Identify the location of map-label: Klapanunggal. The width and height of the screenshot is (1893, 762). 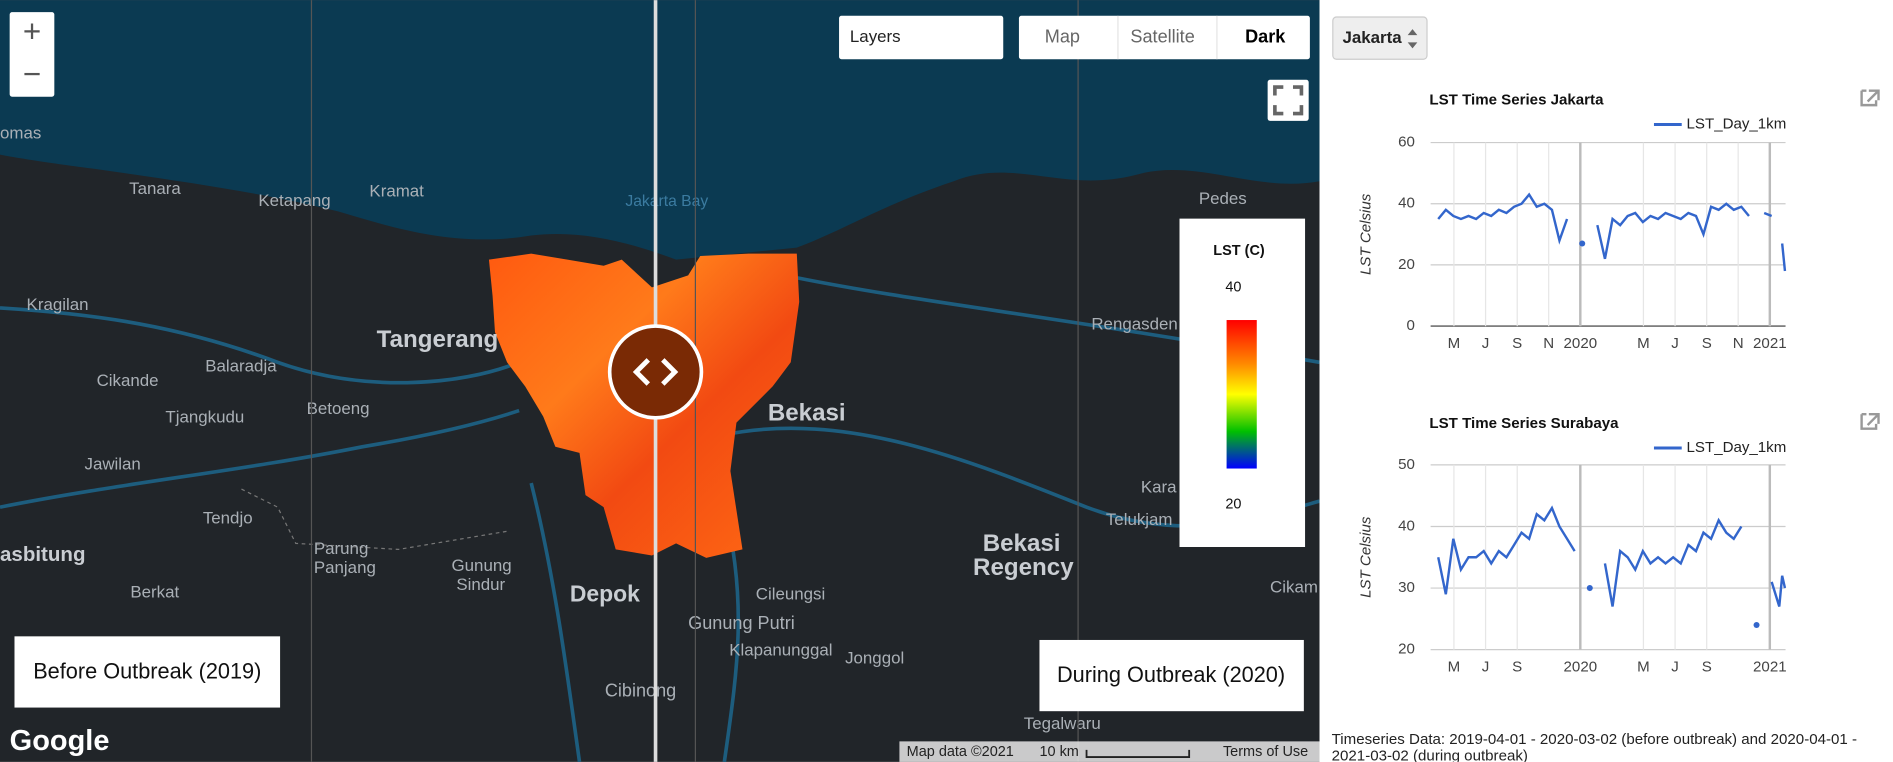
(780, 649).